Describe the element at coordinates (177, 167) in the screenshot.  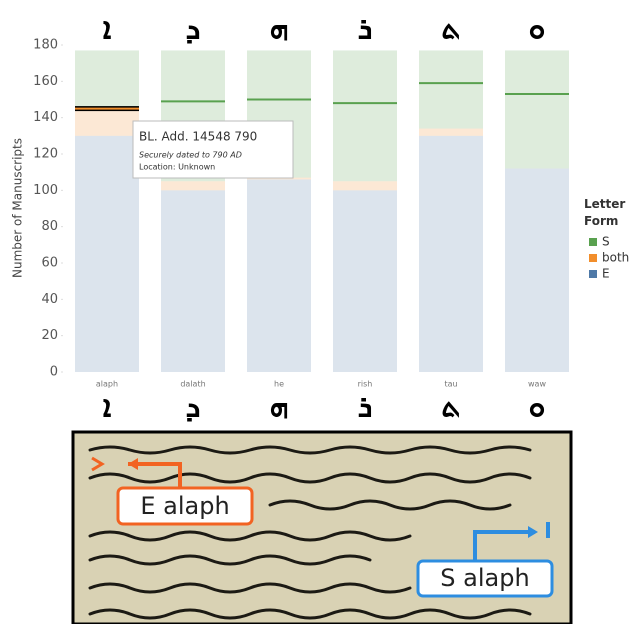
I see `tooltip-location: Location: Unknown` at that location.